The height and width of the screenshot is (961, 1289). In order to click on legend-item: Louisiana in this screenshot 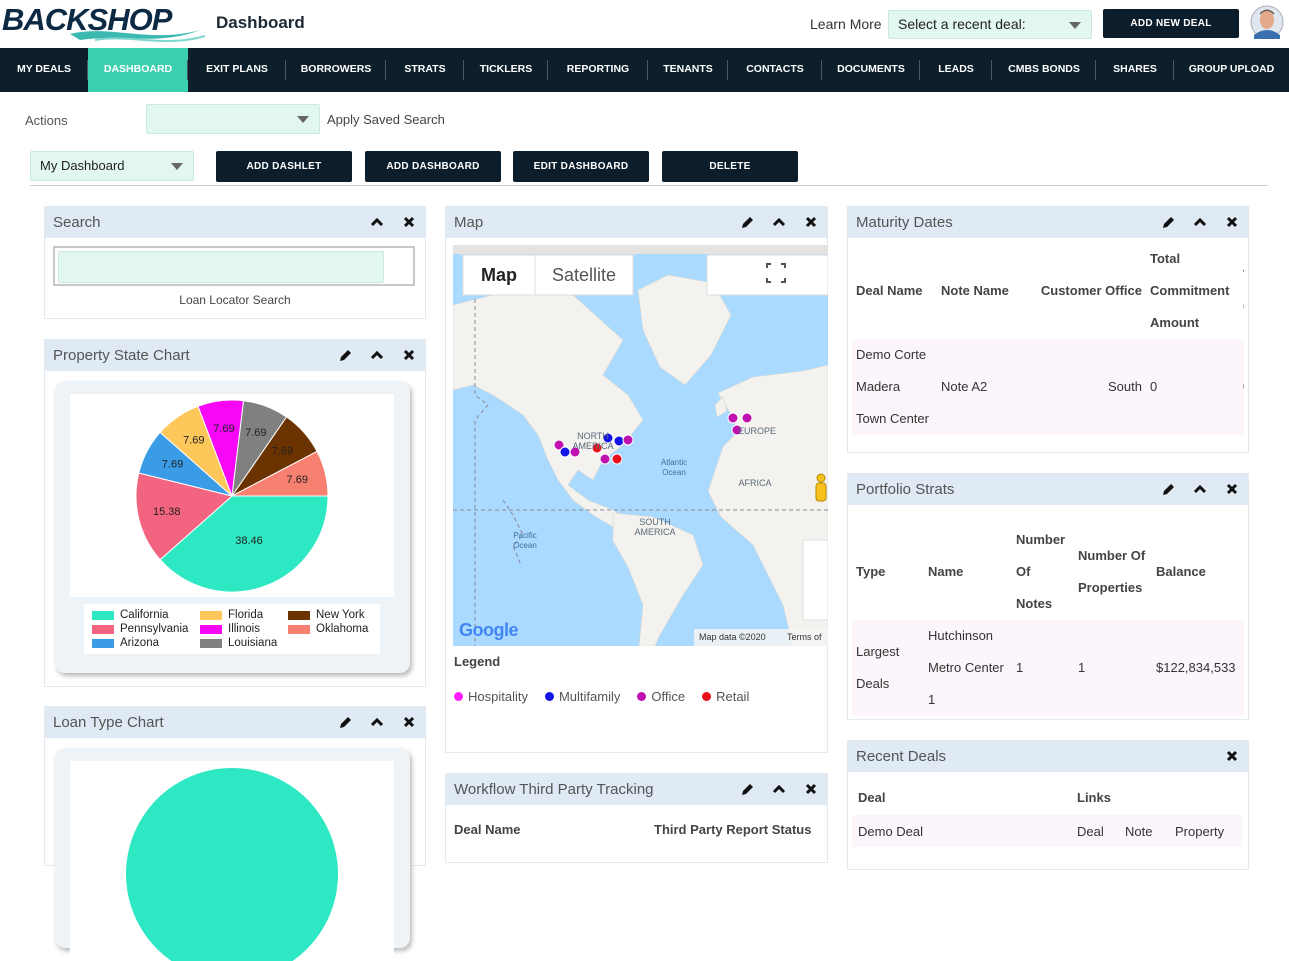, I will do `click(244, 643)`.